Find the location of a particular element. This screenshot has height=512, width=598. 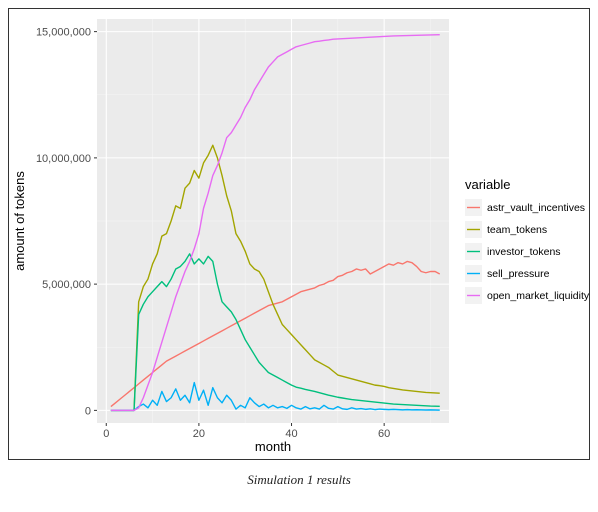

y-tick-label: 0 is located at coordinates (88, 411).